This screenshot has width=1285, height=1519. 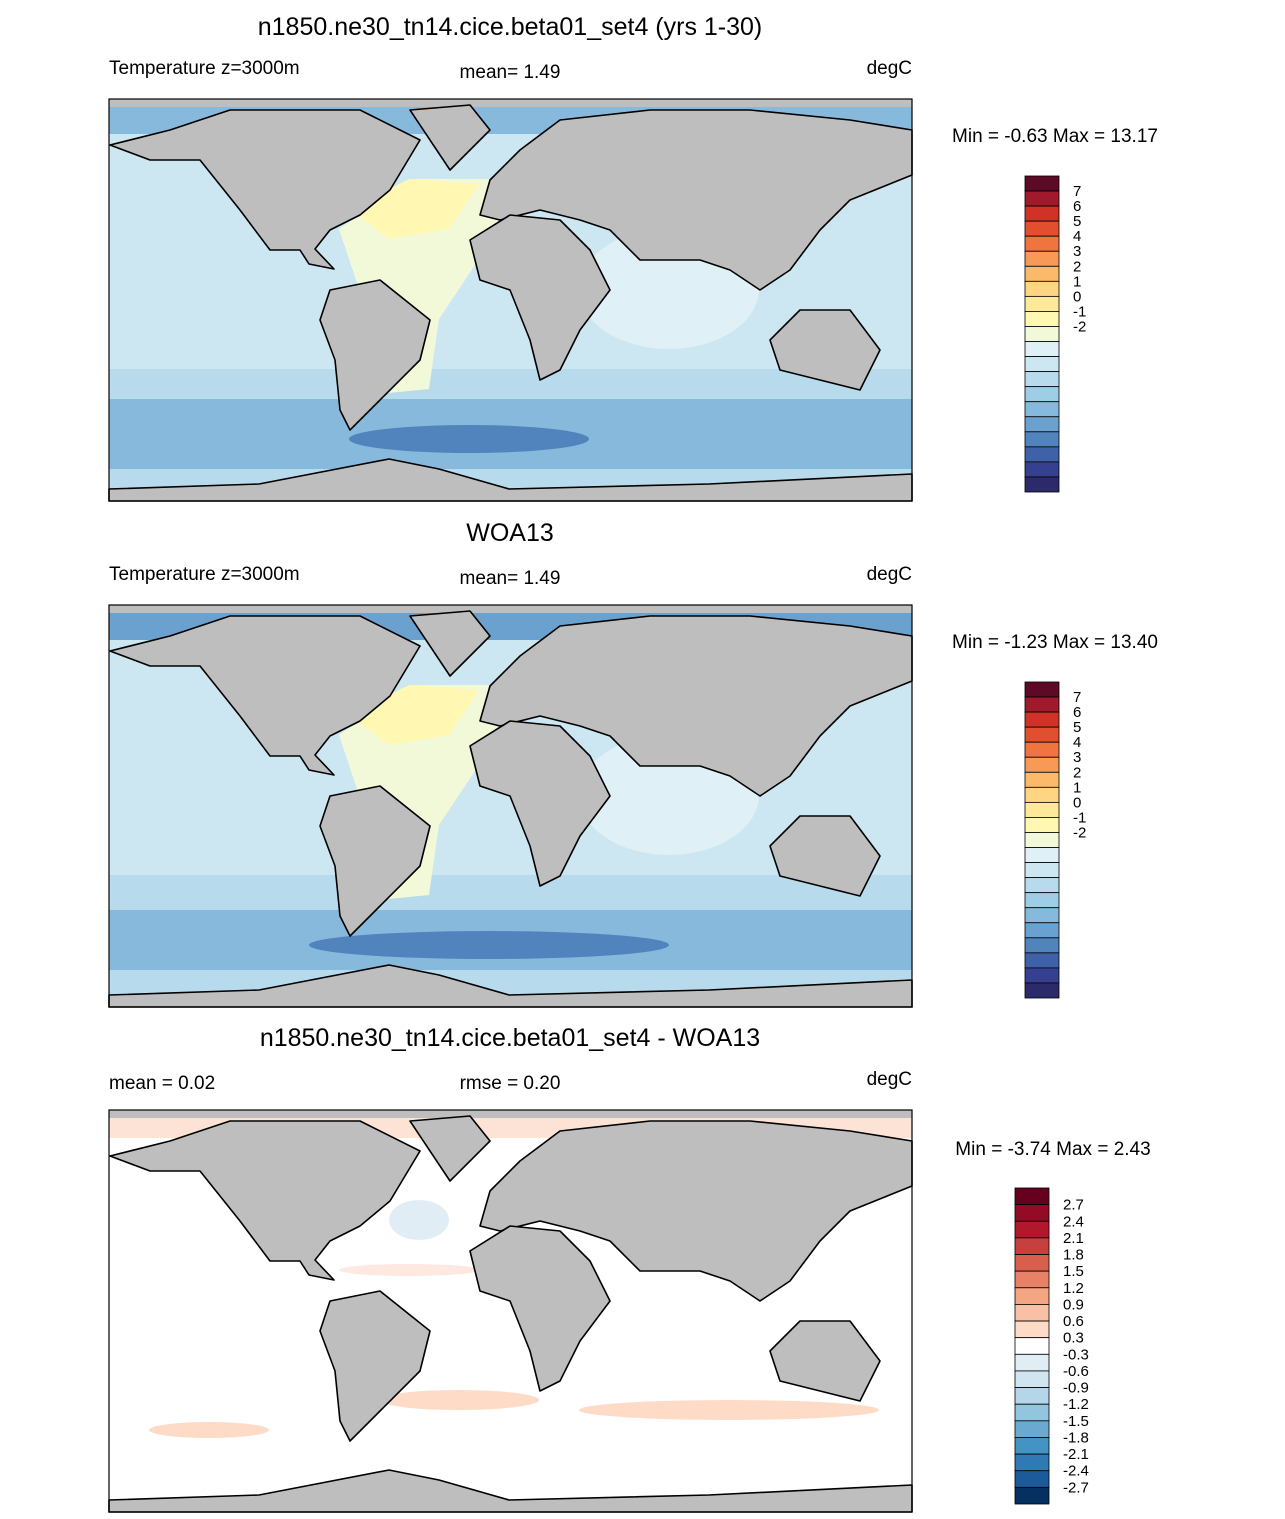 What do you see at coordinates (1073, 1205) in the screenshot?
I see `colorbar-label: 2.7` at bounding box center [1073, 1205].